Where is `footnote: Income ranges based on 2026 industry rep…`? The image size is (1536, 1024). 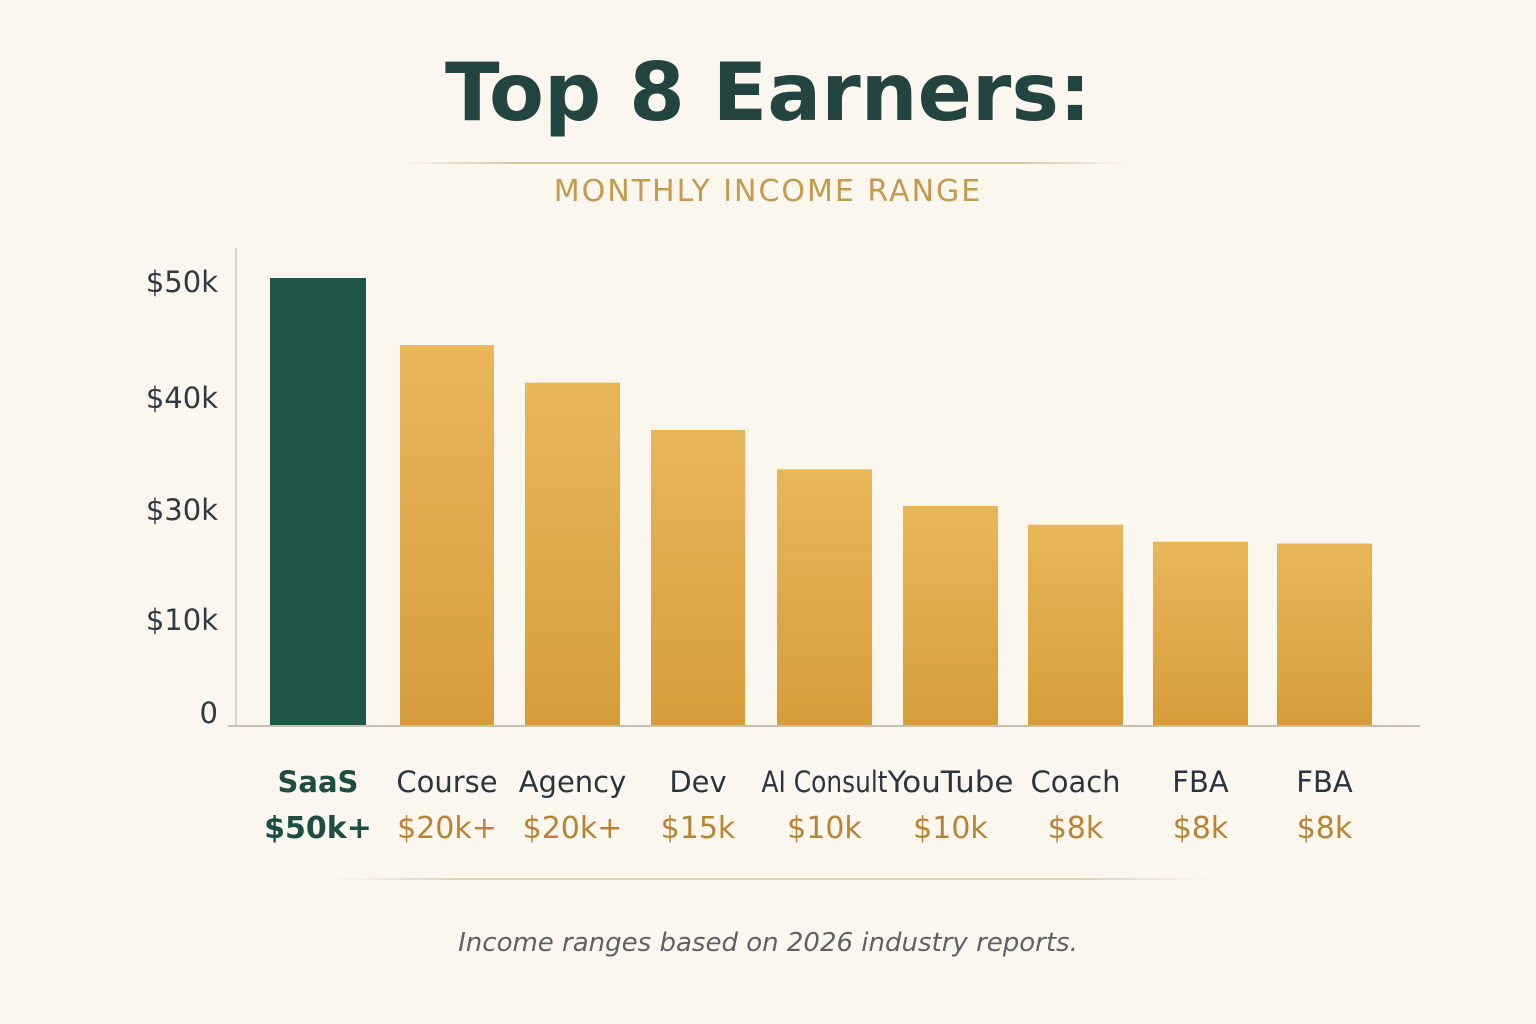
footnote: Income ranges based on 2026 industry rep… is located at coordinates (768, 943).